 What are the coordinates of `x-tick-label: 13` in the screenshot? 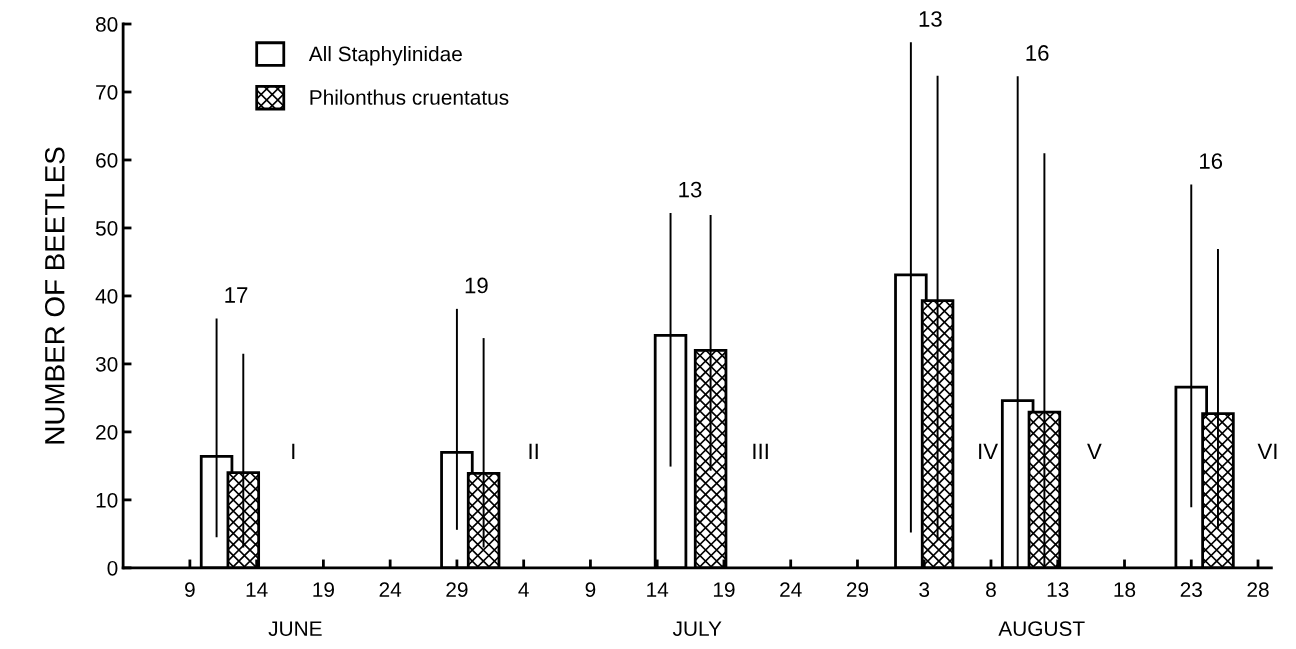 It's located at (1058, 590).